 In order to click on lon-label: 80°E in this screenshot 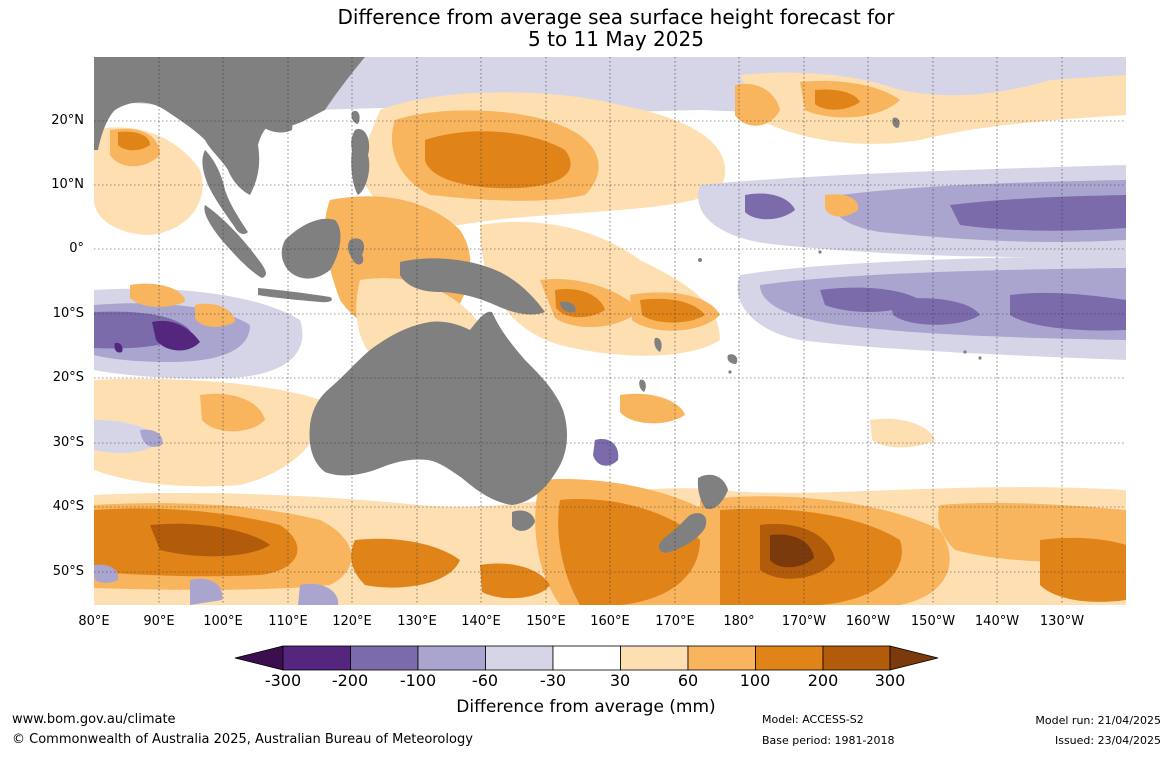, I will do `click(94, 621)`.